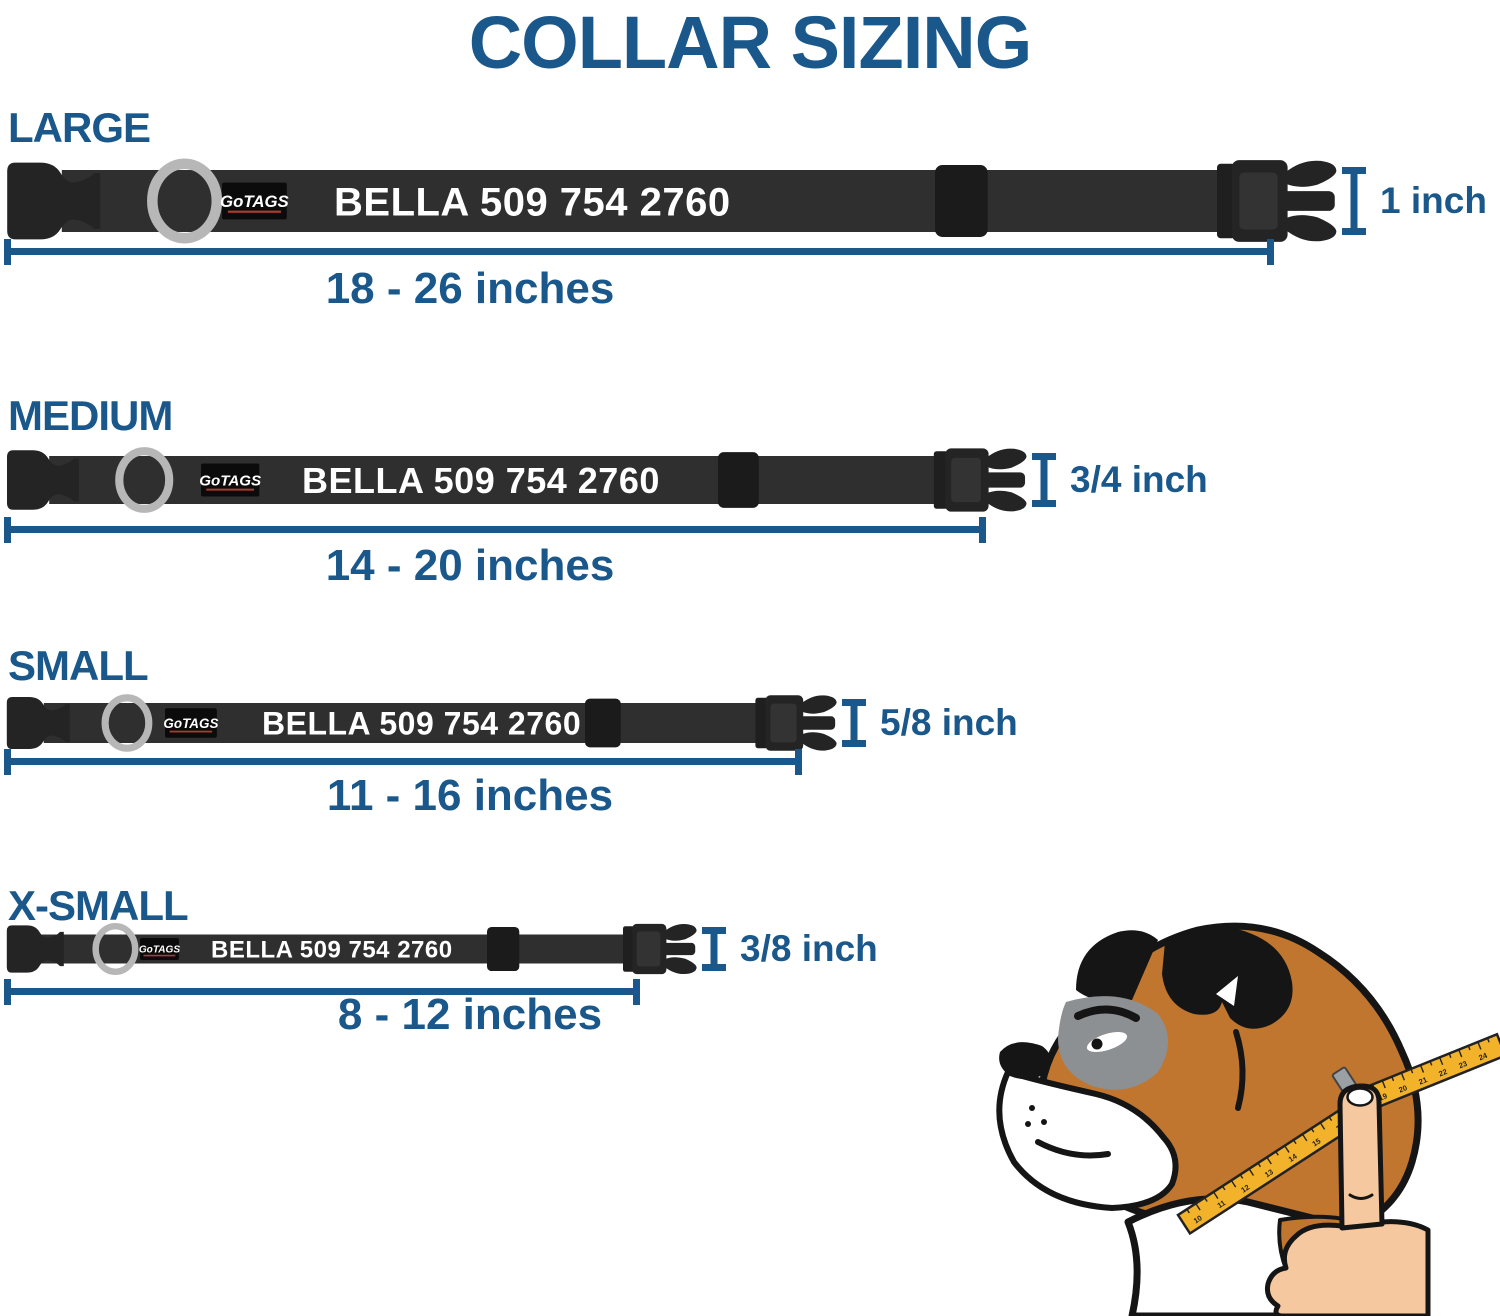 The height and width of the screenshot is (1316, 1500). I want to click on width-label: 3/8 inch, so click(809, 948).